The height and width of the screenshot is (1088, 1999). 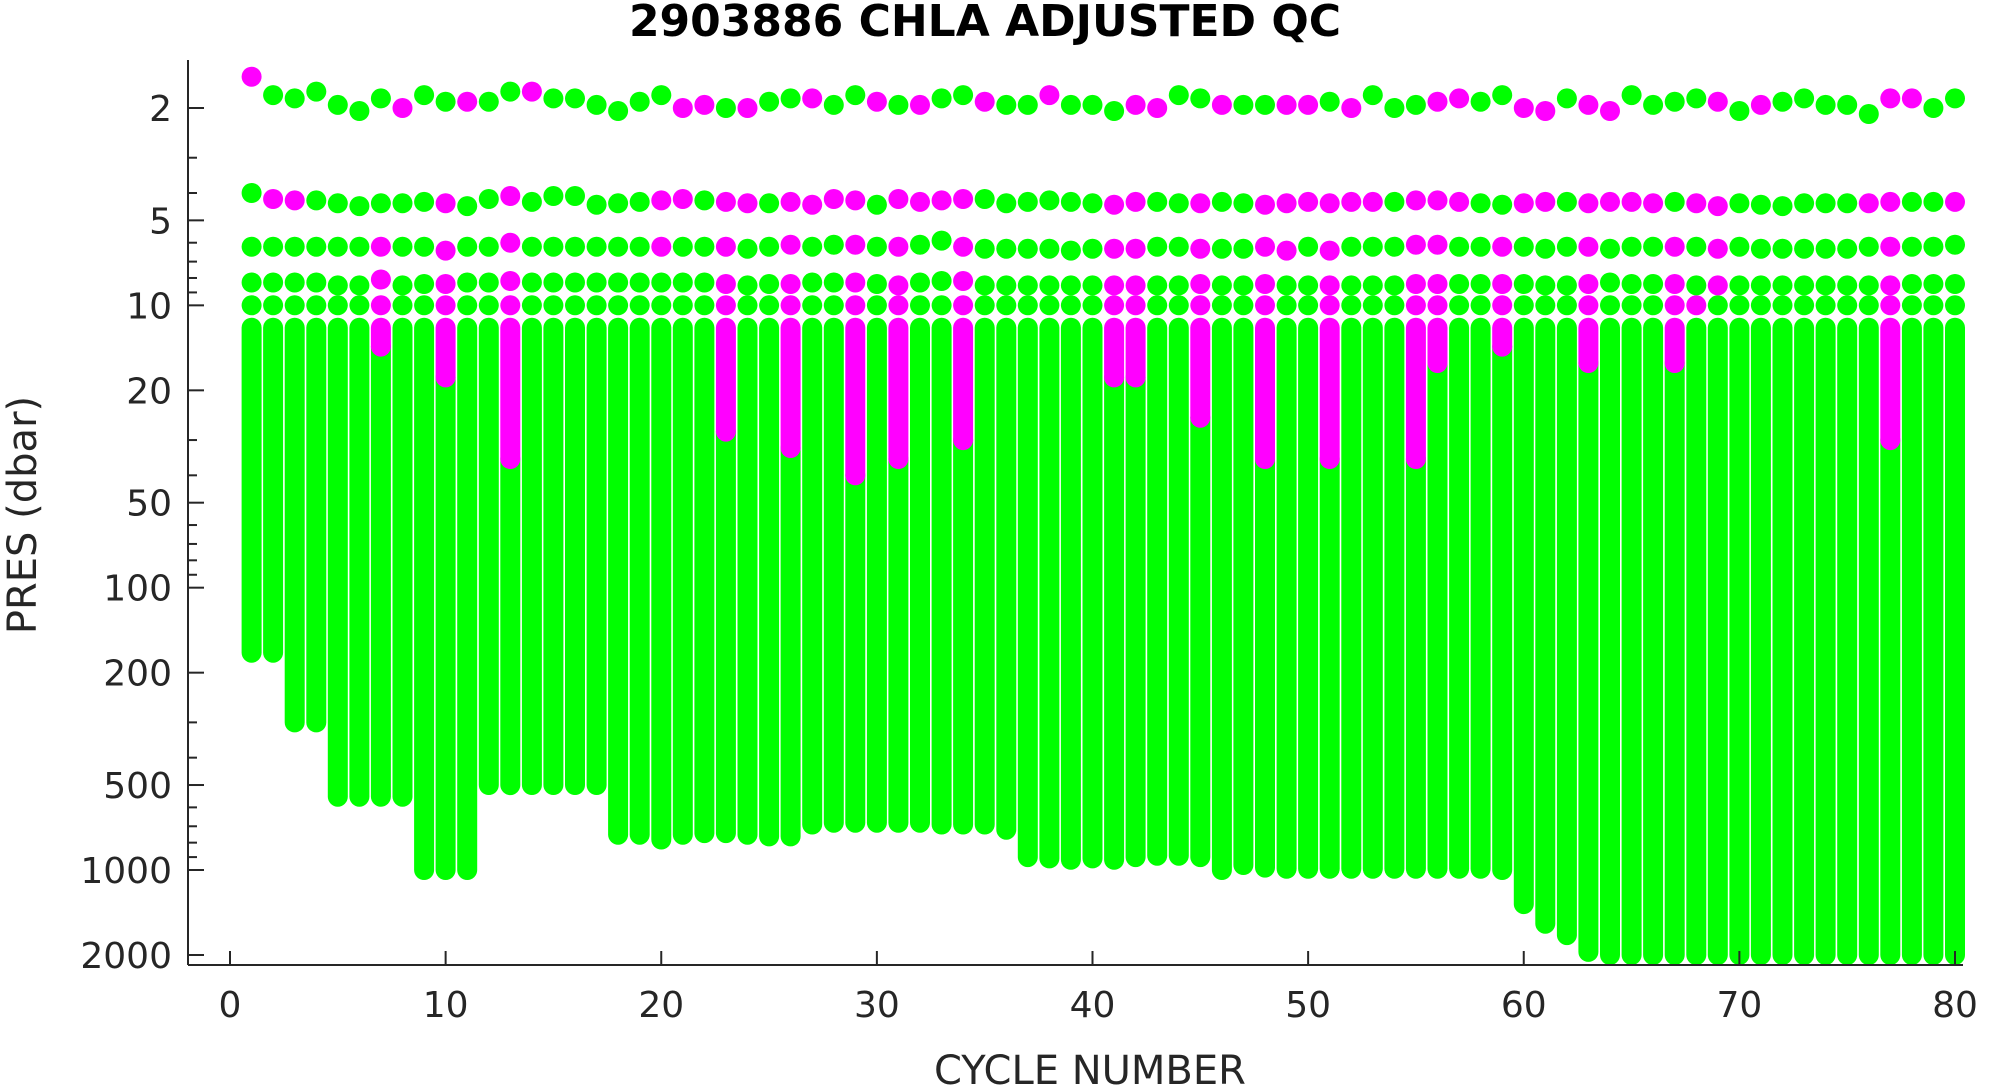 What do you see at coordinates (1610, 201) in the screenshot?
I see `data-point-cycle-64-p2` at bounding box center [1610, 201].